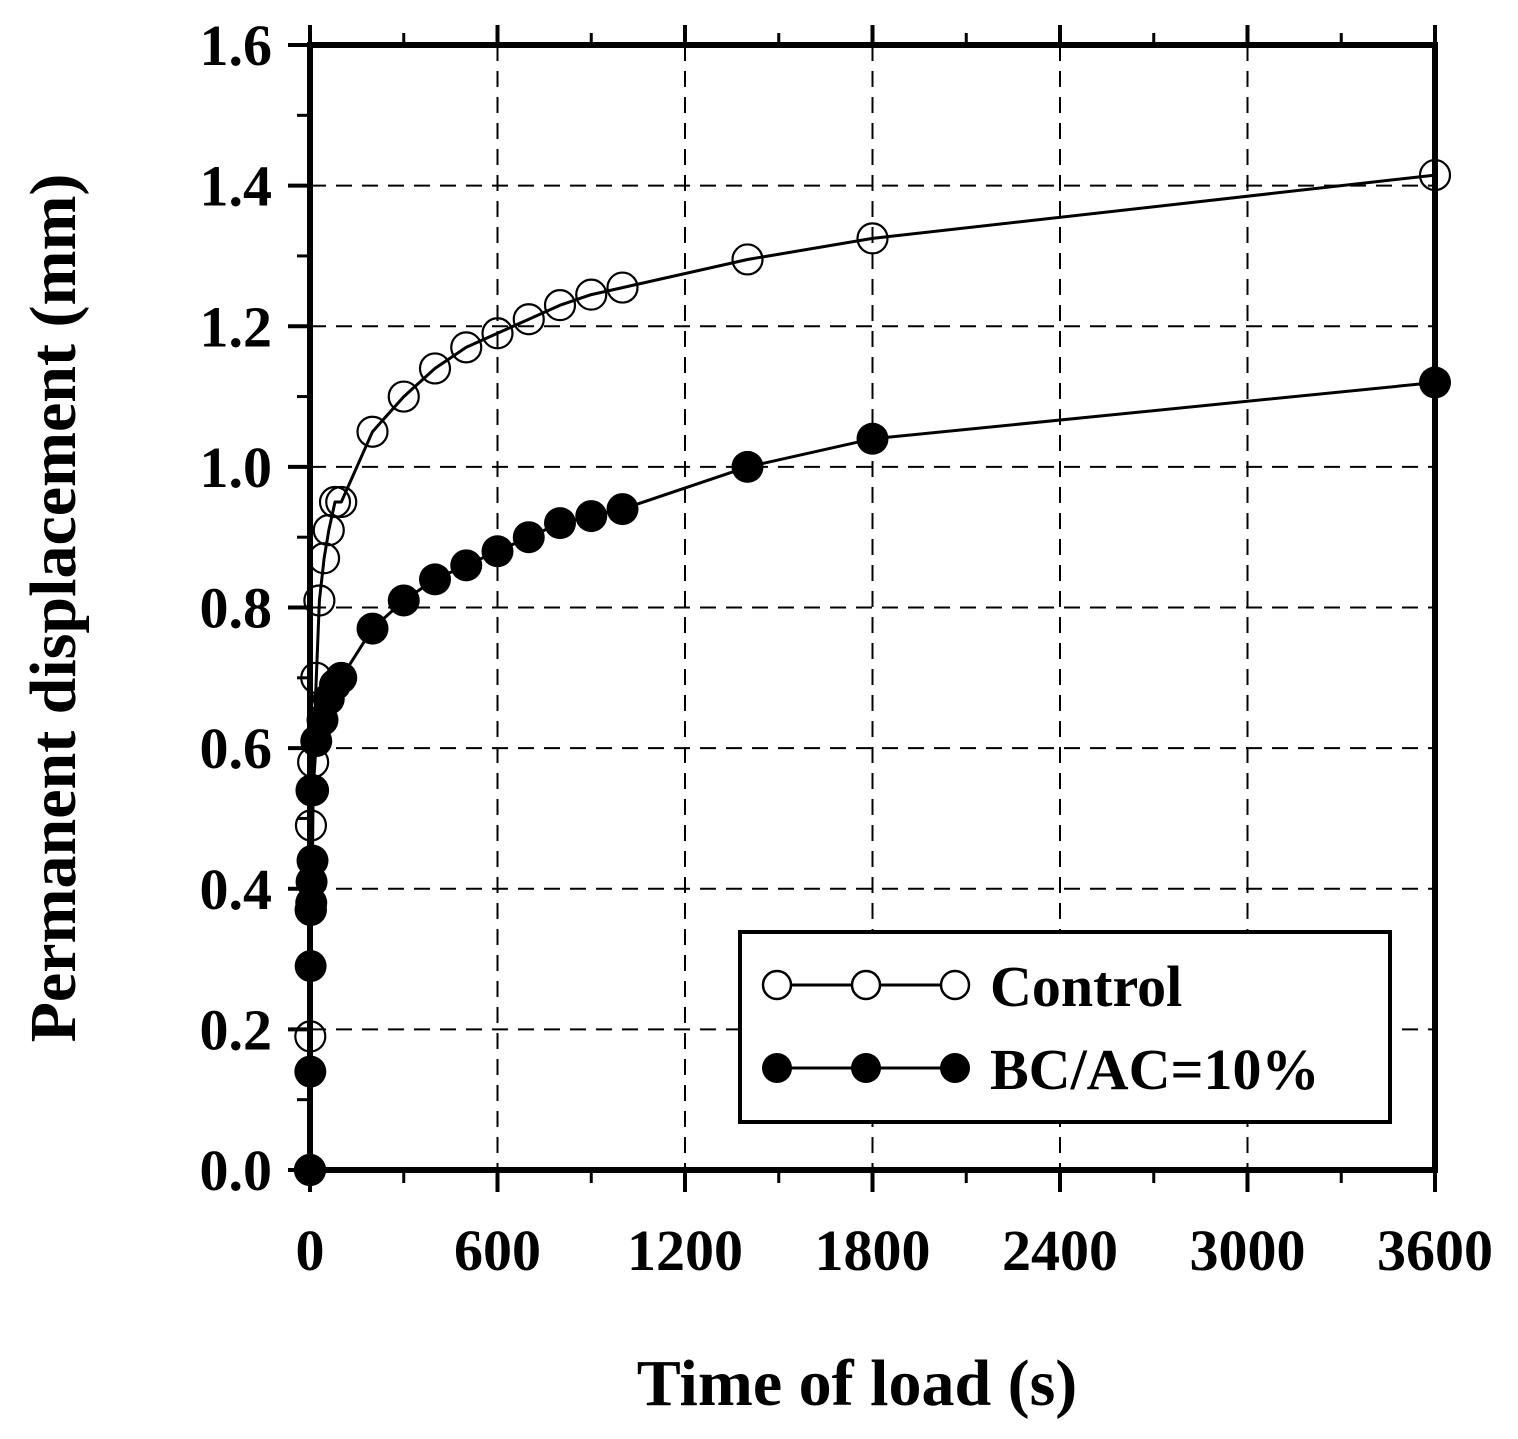  I want to click on x-axis-title: Time of load (s), so click(857, 1383).